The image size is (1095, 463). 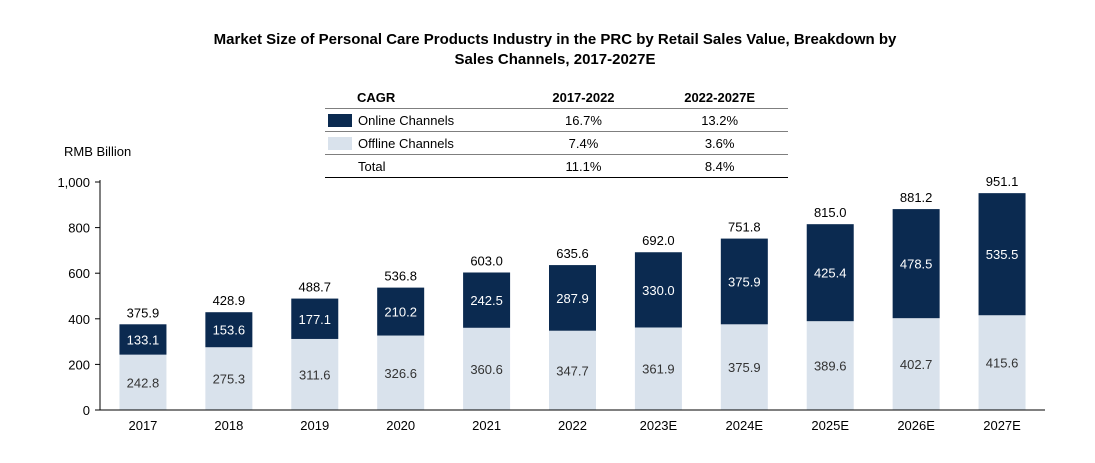 I want to click on online-value-label: 153.6, so click(x=229, y=330).